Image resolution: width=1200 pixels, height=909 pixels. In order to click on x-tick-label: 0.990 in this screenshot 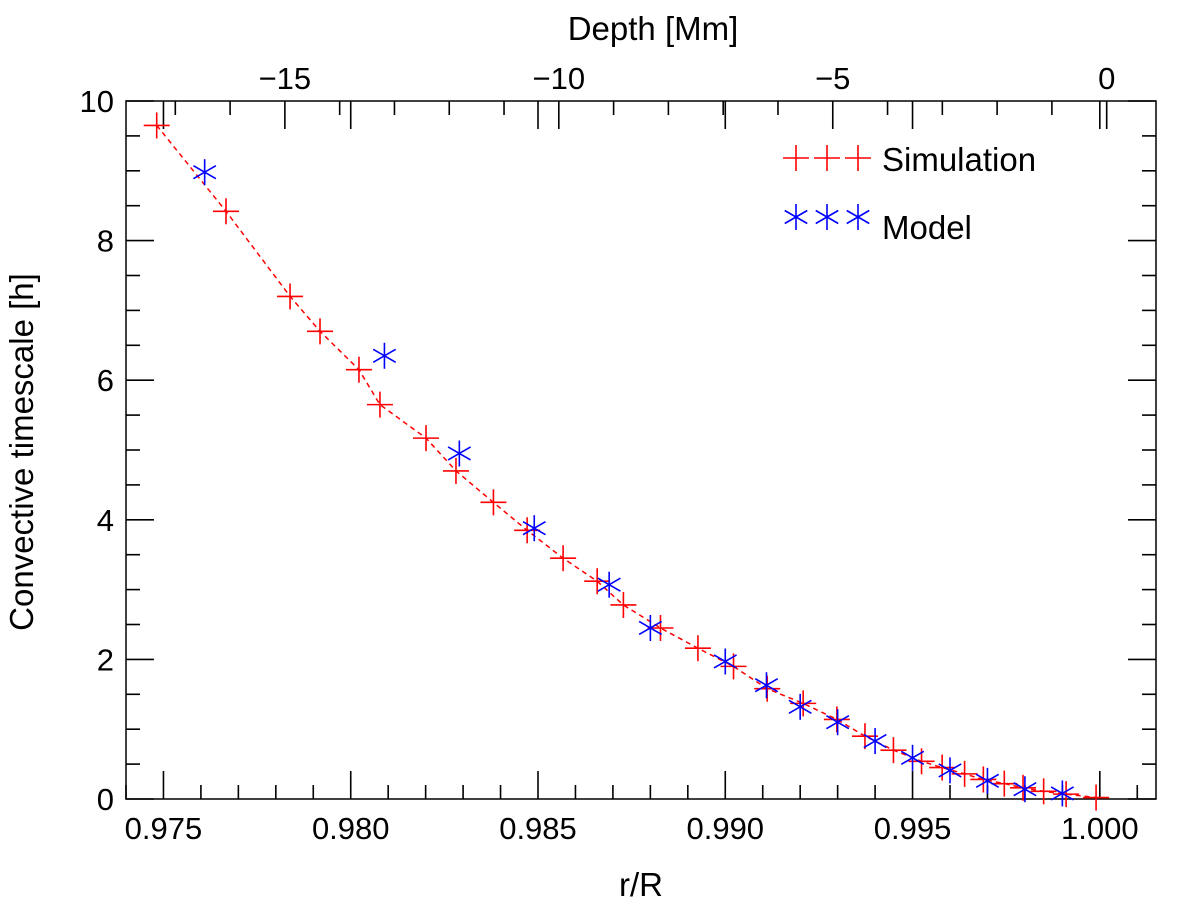, I will do `click(725, 828)`.